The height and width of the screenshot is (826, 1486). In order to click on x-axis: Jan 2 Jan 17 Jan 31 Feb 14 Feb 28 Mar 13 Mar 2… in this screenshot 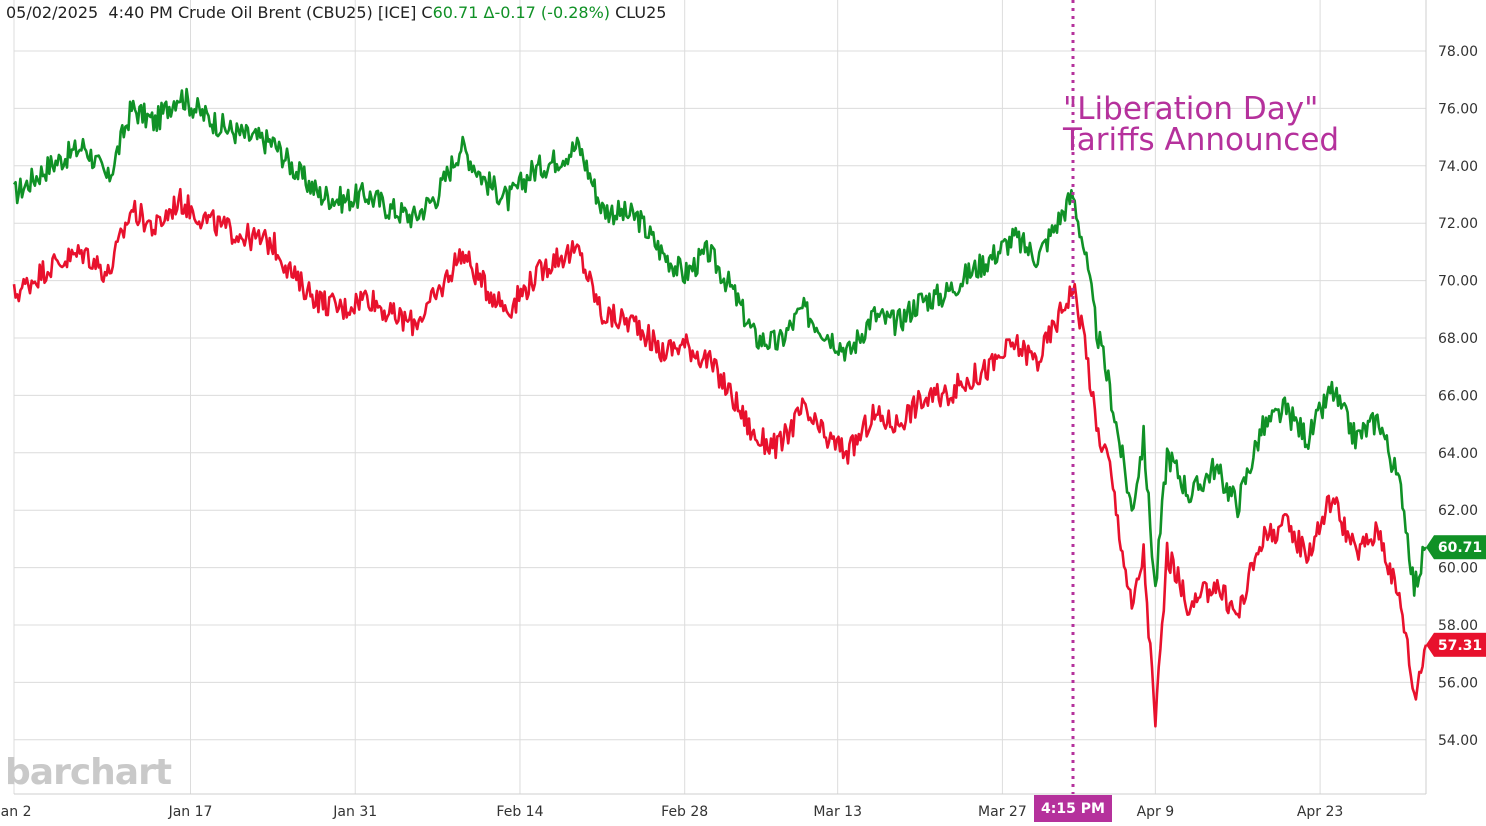, I will do `click(671, 812)`.